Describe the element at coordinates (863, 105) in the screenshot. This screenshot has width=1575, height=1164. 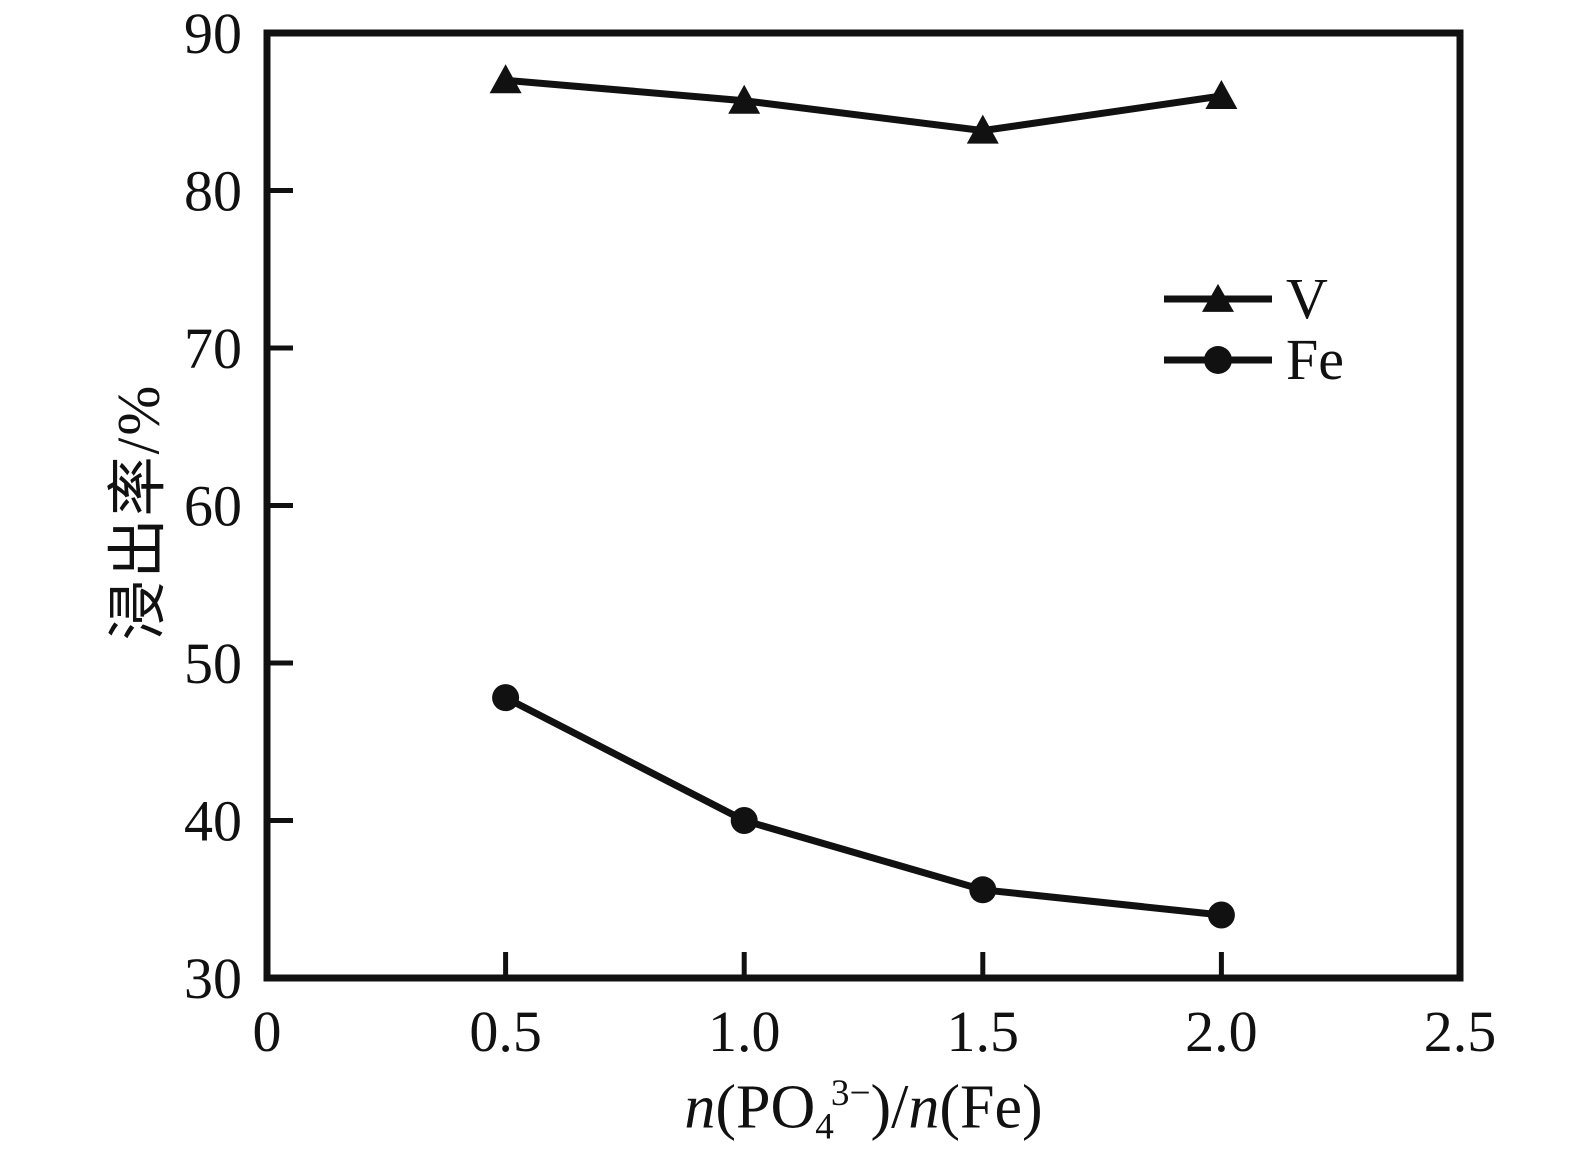
I see `series-line-v` at that location.